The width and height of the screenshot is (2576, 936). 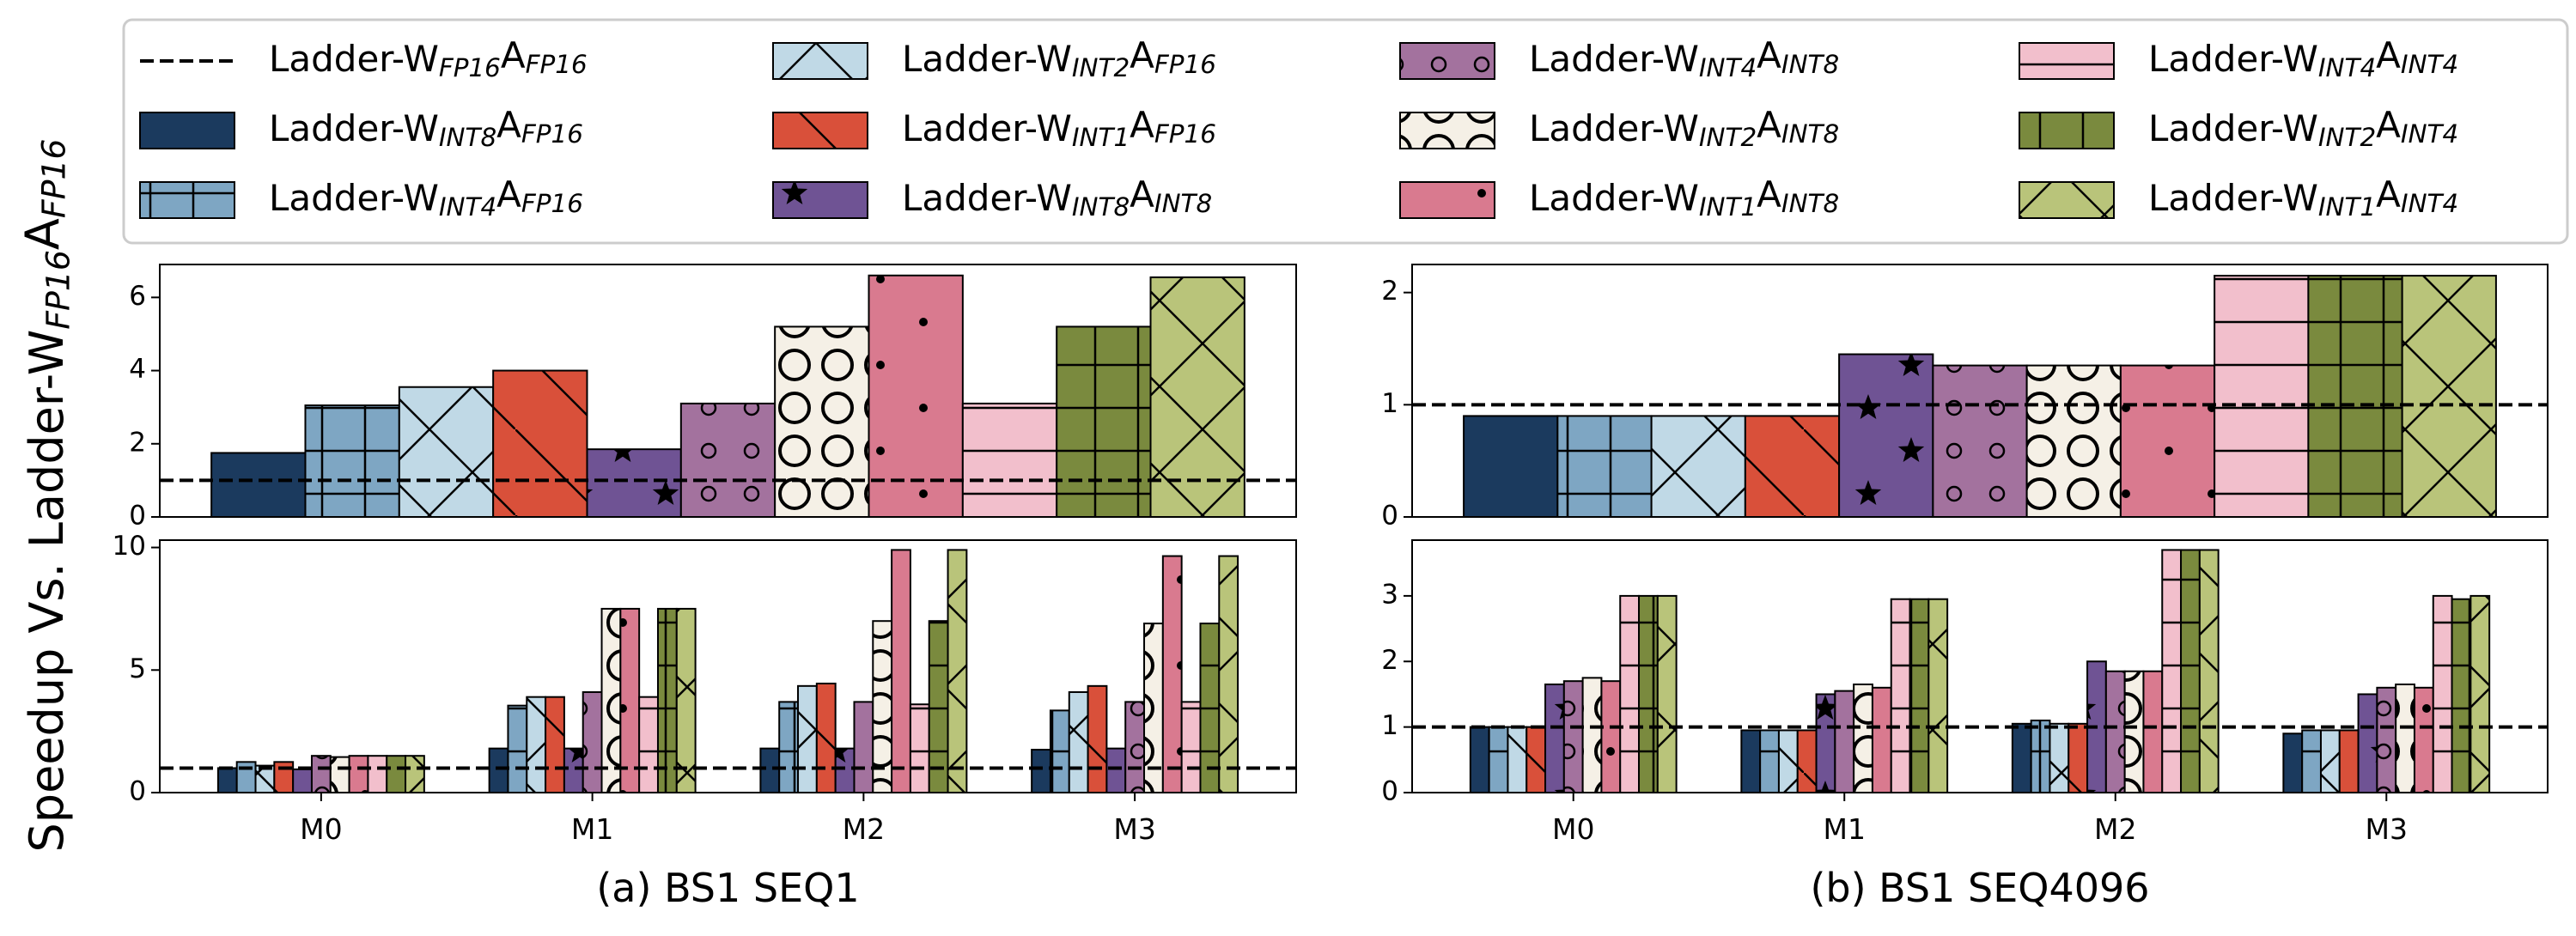 What do you see at coordinates (1059, 58) in the screenshot?
I see `legend-label: Ladder-WINT2AFP16` at bounding box center [1059, 58].